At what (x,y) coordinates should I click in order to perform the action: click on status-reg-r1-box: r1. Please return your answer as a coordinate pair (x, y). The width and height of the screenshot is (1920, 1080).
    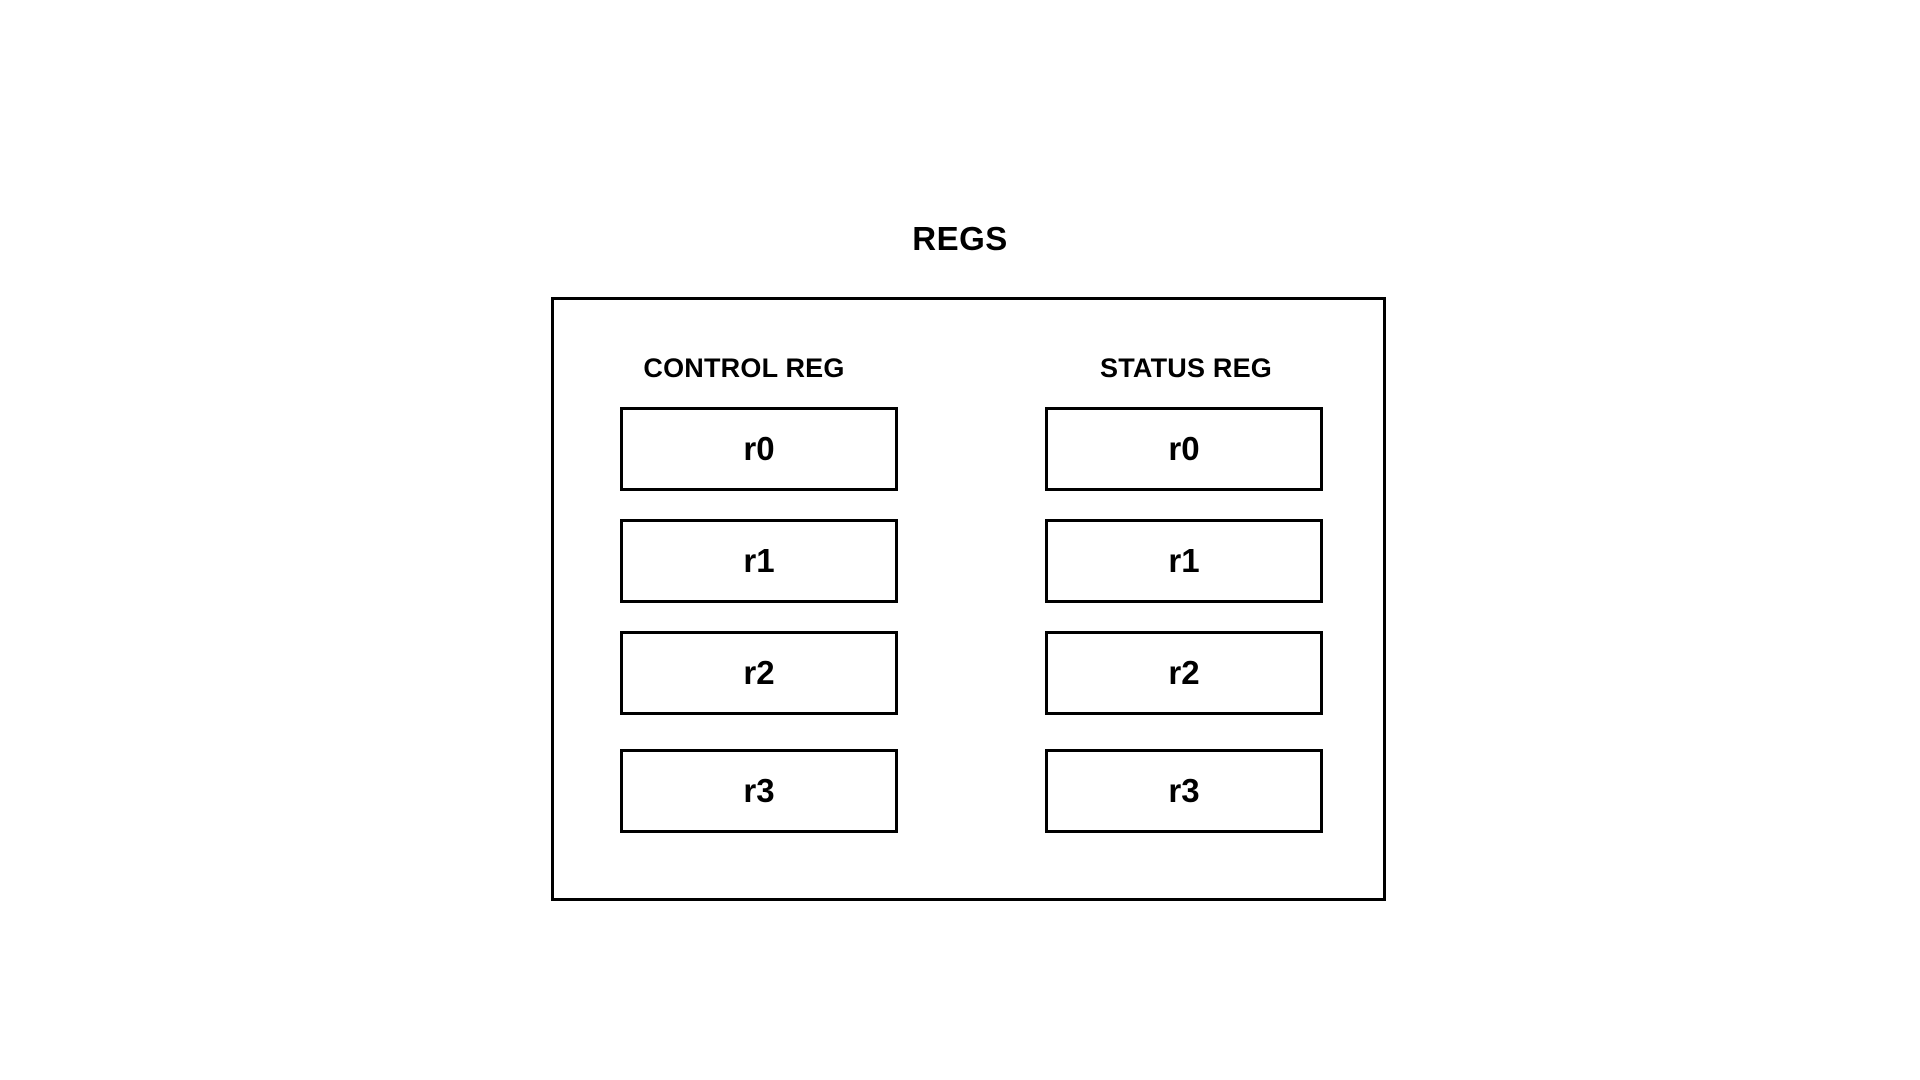
    Looking at the image, I should click on (1184, 561).